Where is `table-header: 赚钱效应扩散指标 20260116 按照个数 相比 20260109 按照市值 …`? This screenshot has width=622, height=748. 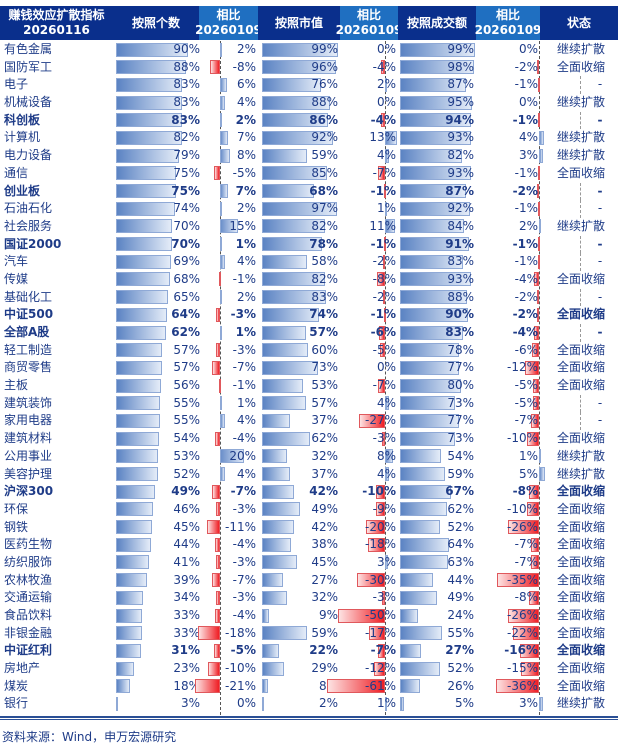 table-header: 赚钱效应扩散指标 20260116 按照个数 相比 20260109 按照市值 … is located at coordinates (309, 23).